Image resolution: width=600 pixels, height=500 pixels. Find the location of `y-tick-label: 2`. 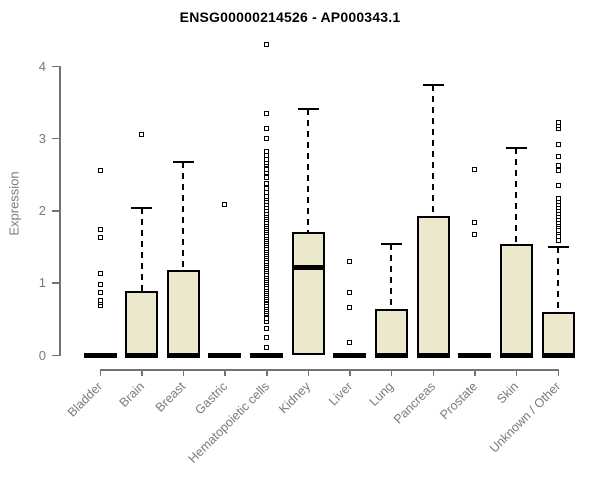

y-tick-label: 2 is located at coordinates (42, 210).